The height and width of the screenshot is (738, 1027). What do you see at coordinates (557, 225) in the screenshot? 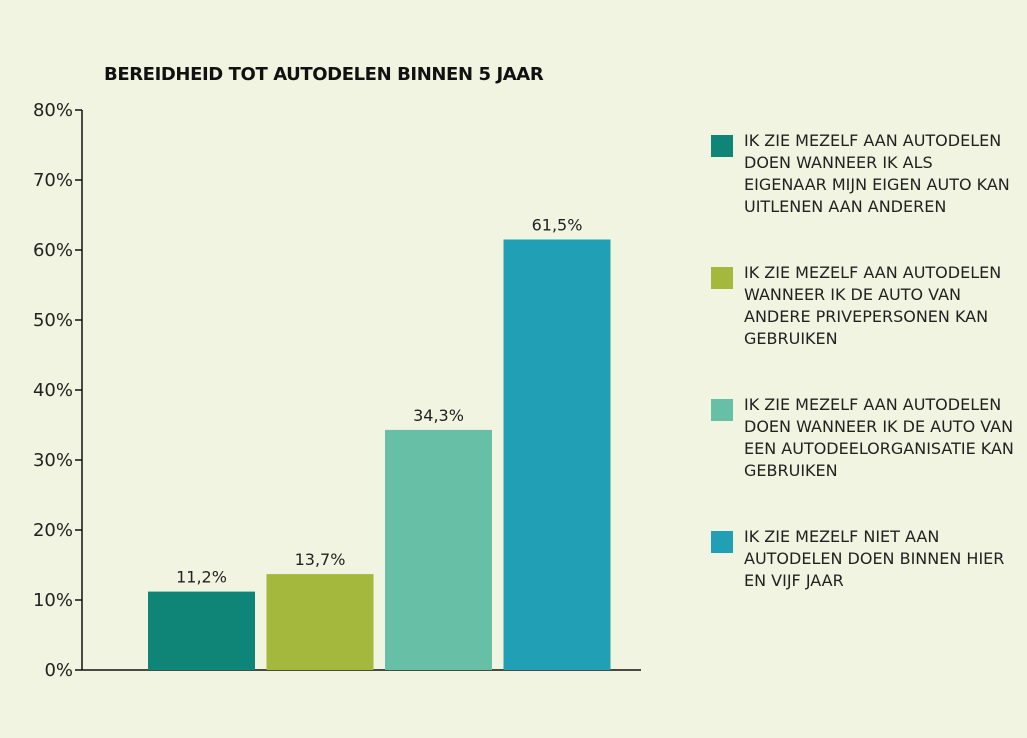
I see `bar-value-label: 61,5%` at bounding box center [557, 225].